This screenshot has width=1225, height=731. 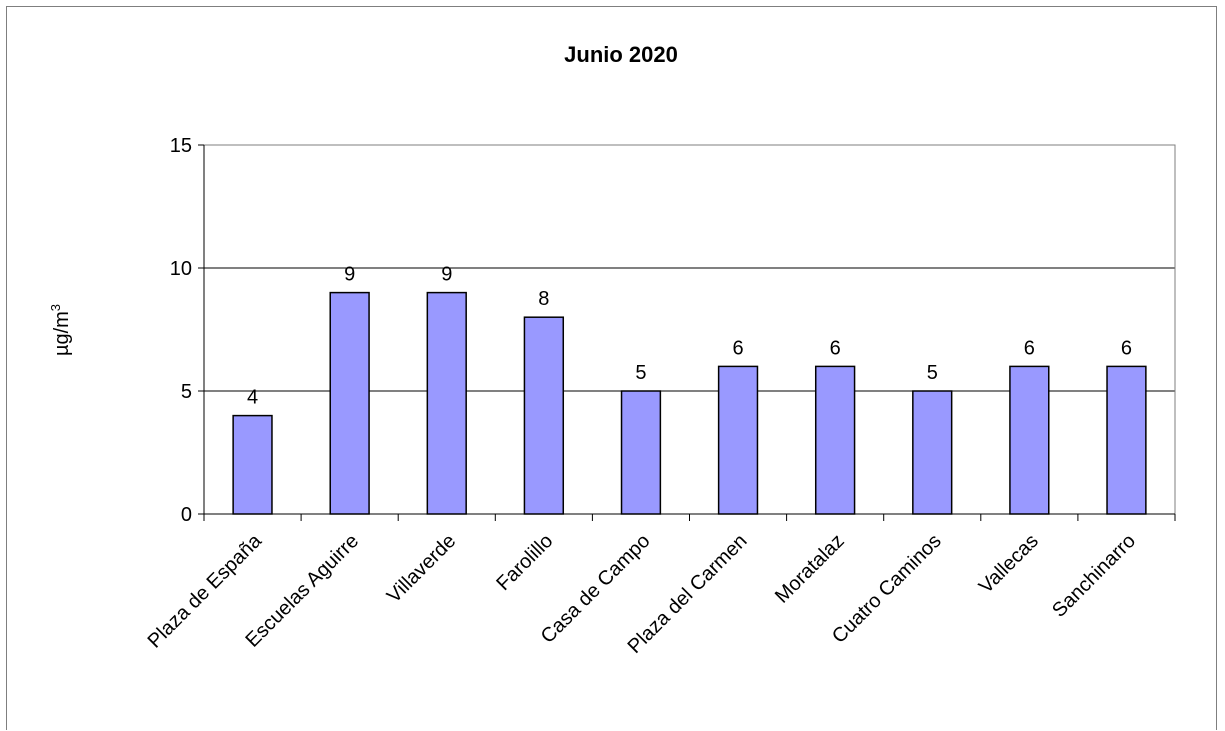 What do you see at coordinates (186, 392) in the screenshot?
I see `y-tick-label: 5` at bounding box center [186, 392].